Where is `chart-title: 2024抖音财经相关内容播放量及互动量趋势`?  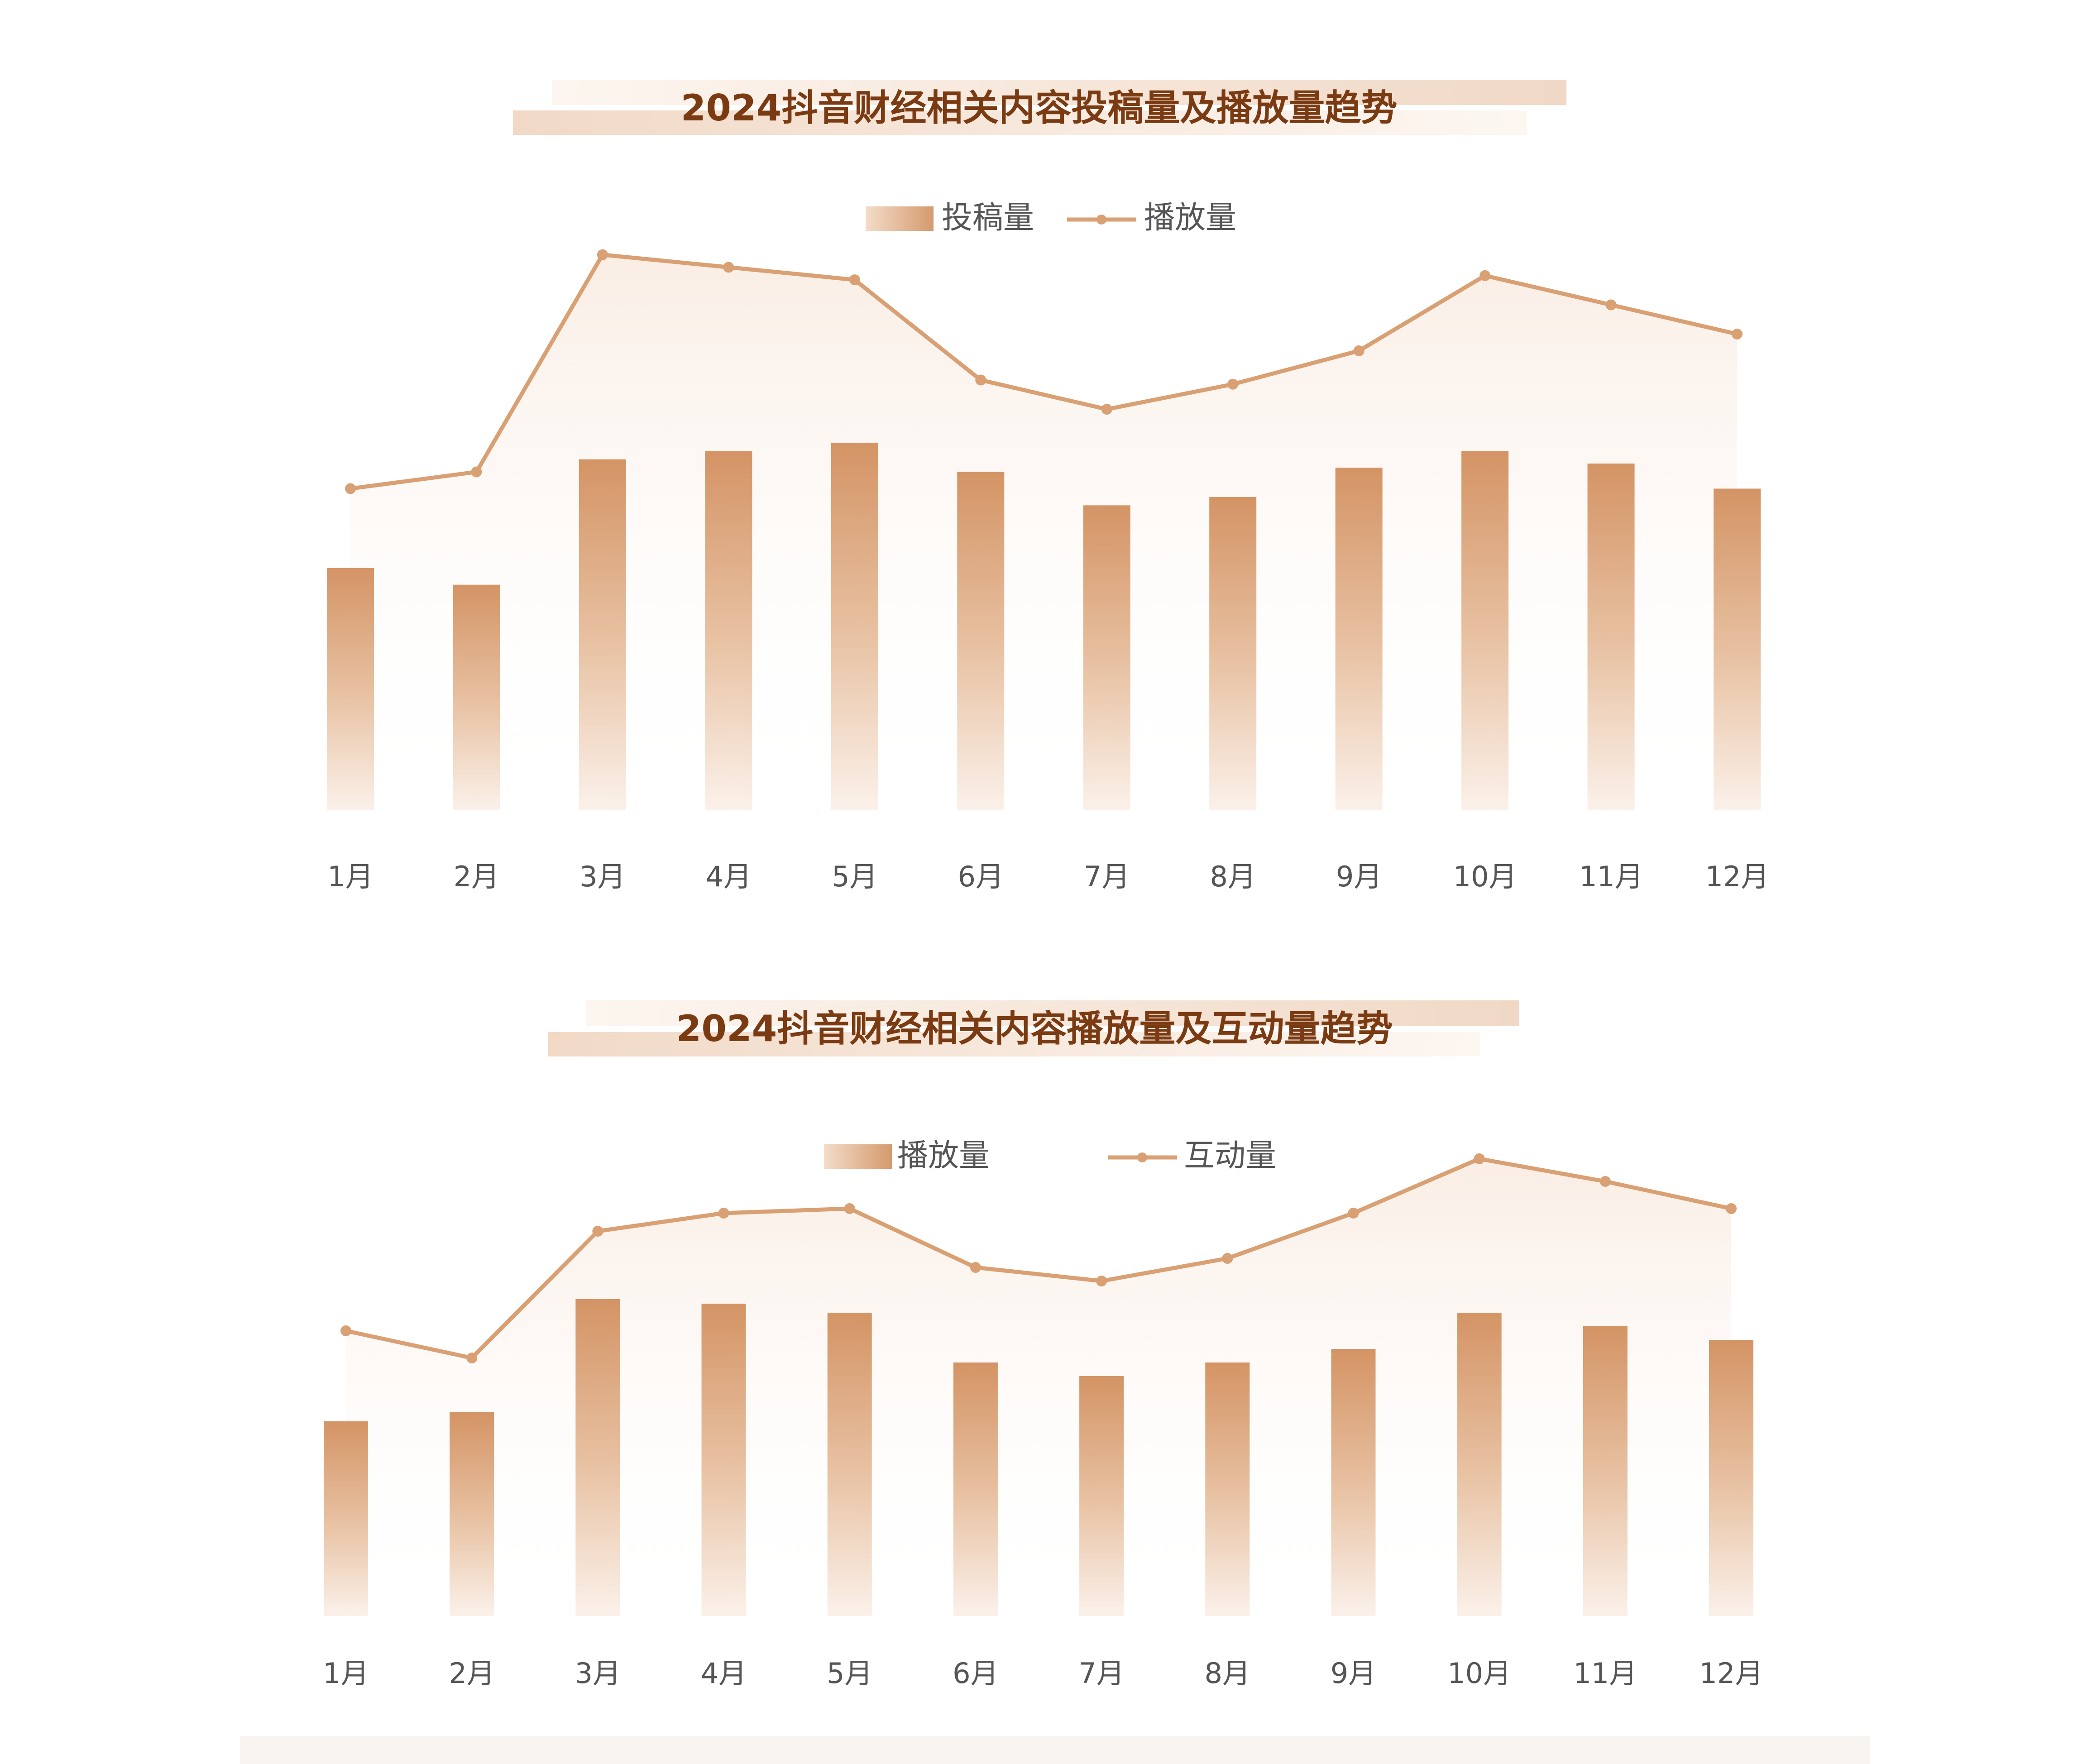
chart-title: 2024抖音财经相关内容播放量及互动量趋势 is located at coordinates (1035, 1029).